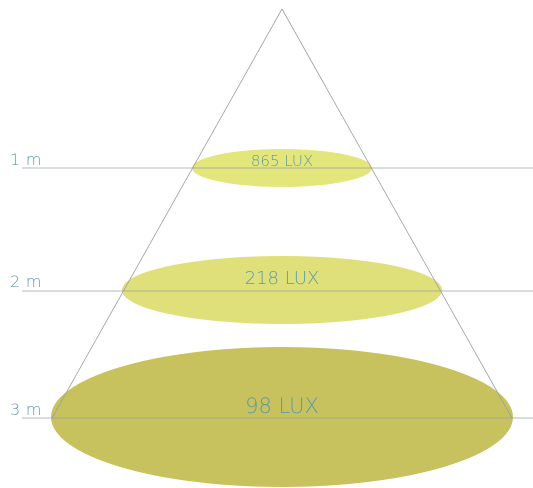  I want to click on lux-label-3m: 98 LUX, so click(282, 406).